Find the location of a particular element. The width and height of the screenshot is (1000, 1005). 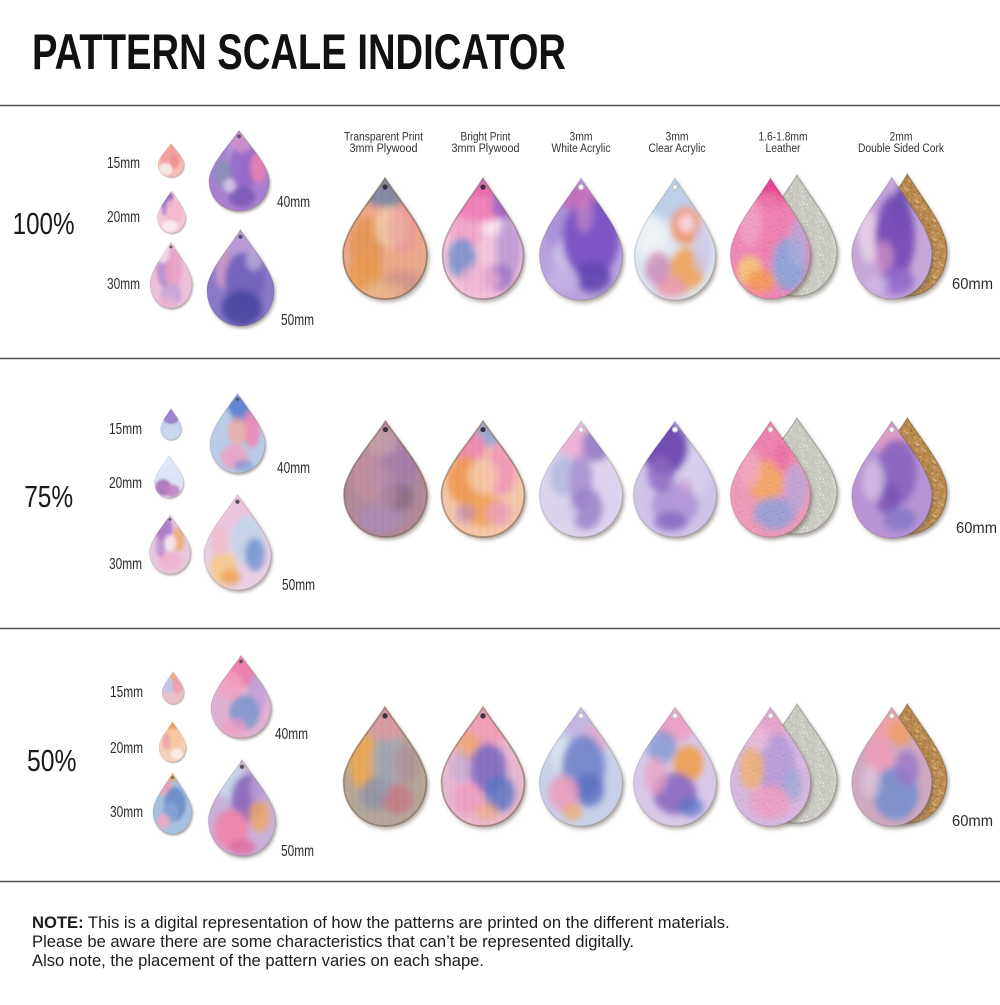

svg-text: 100% is located at coordinates (44, 223).